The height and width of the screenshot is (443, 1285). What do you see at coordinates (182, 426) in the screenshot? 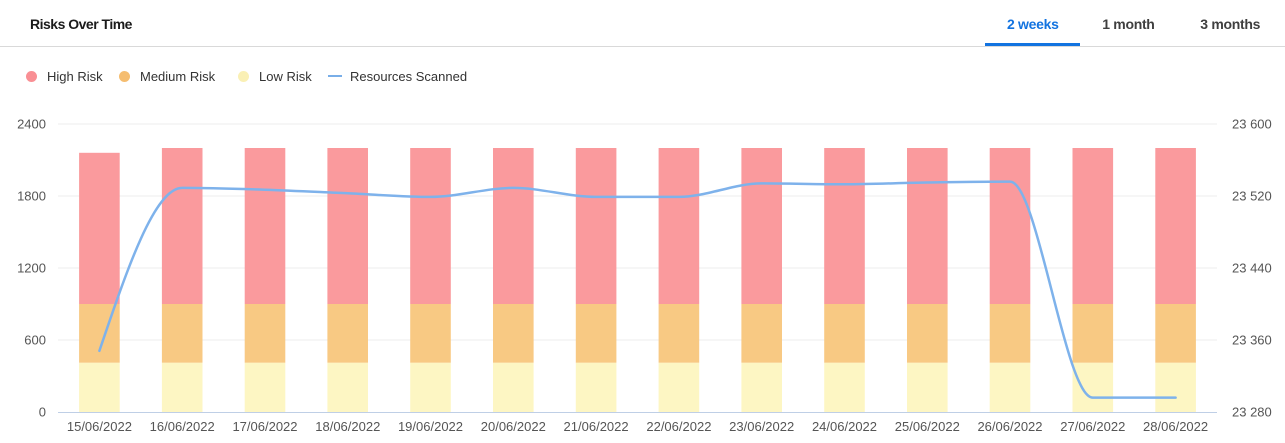
I see `svg-text: 16/06/2022` at bounding box center [182, 426].